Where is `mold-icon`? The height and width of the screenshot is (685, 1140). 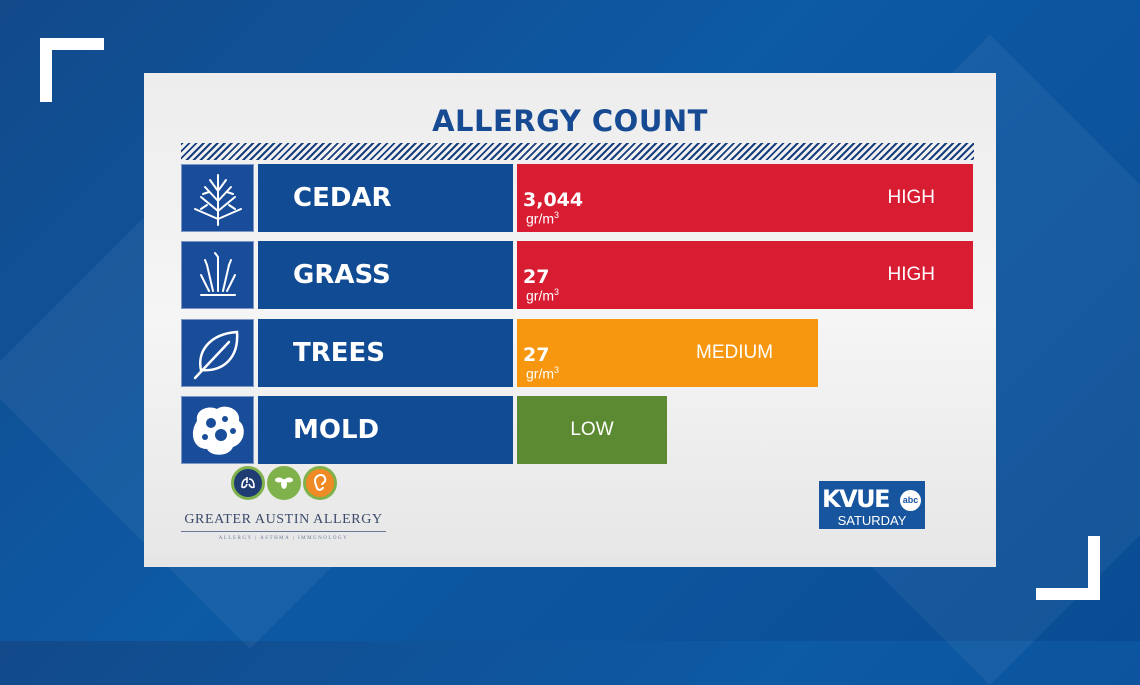 mold-icon is located at coordinates (217, 430).